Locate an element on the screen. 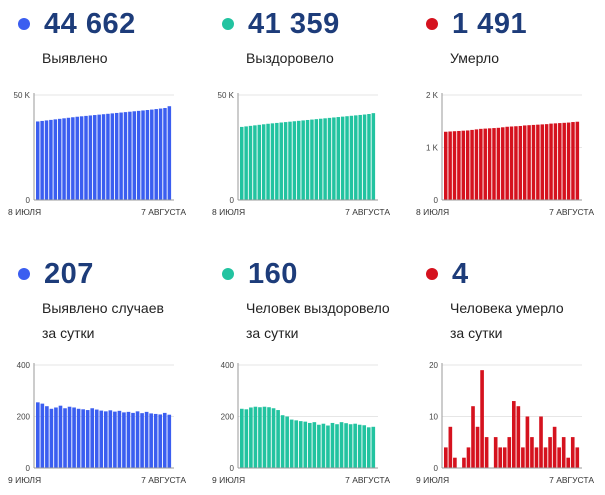 The height and width of the screenshot is (495, 605). panel-label: Человек выздоровело за сутки is located at coordinates (326, 321).